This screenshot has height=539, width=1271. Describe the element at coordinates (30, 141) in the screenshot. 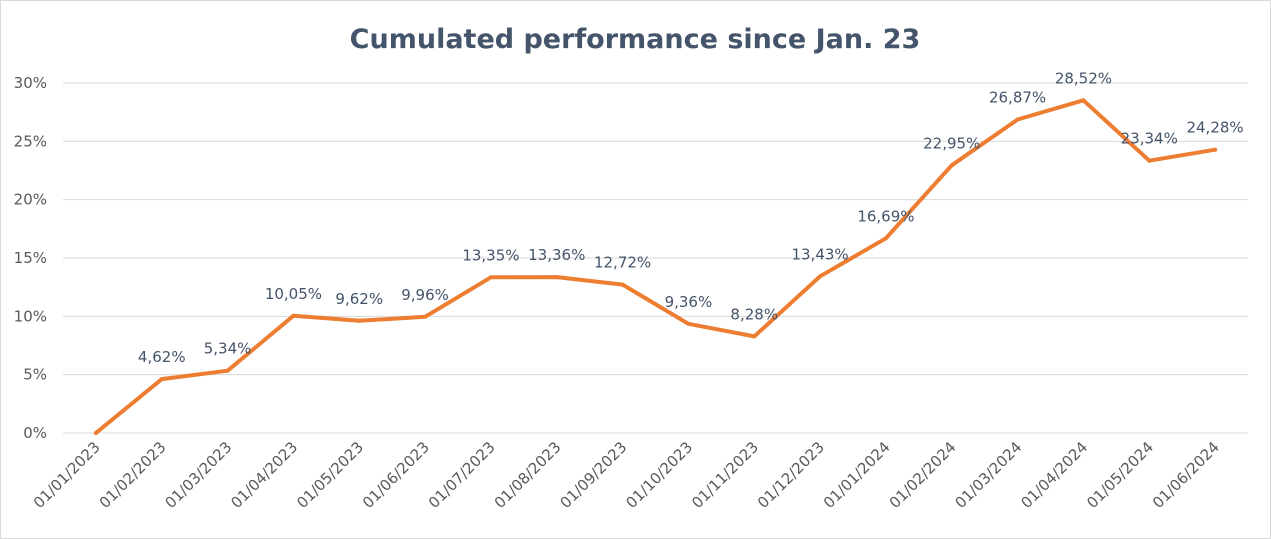

I see `y-tick-label: 25%` at that location.